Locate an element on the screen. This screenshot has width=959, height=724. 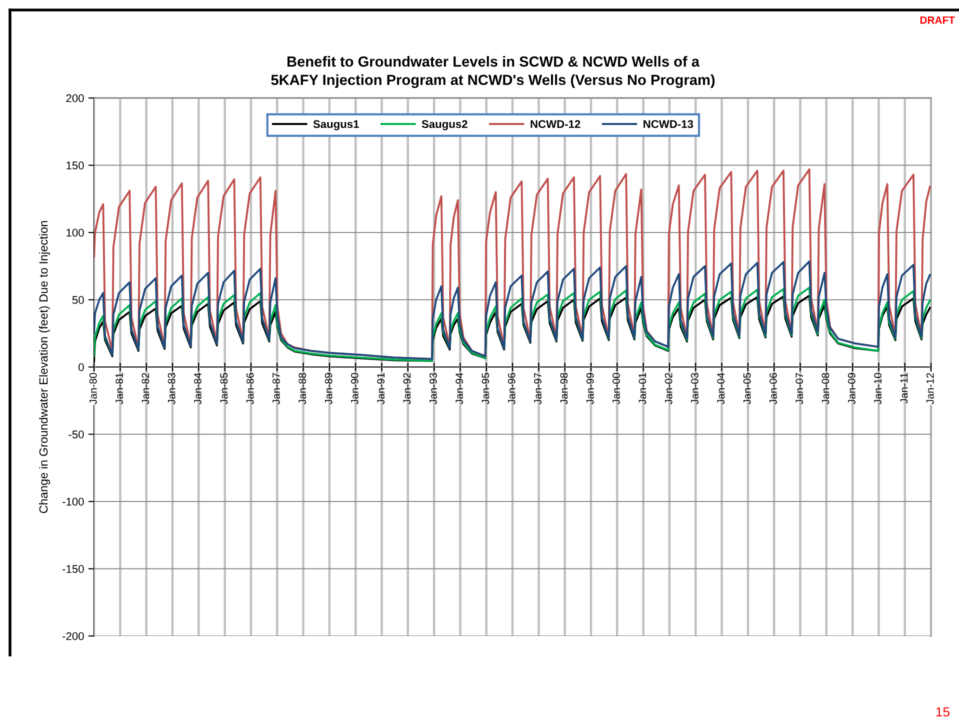
x-tick-label: Jan-06 is located at coordinates (773, 388).